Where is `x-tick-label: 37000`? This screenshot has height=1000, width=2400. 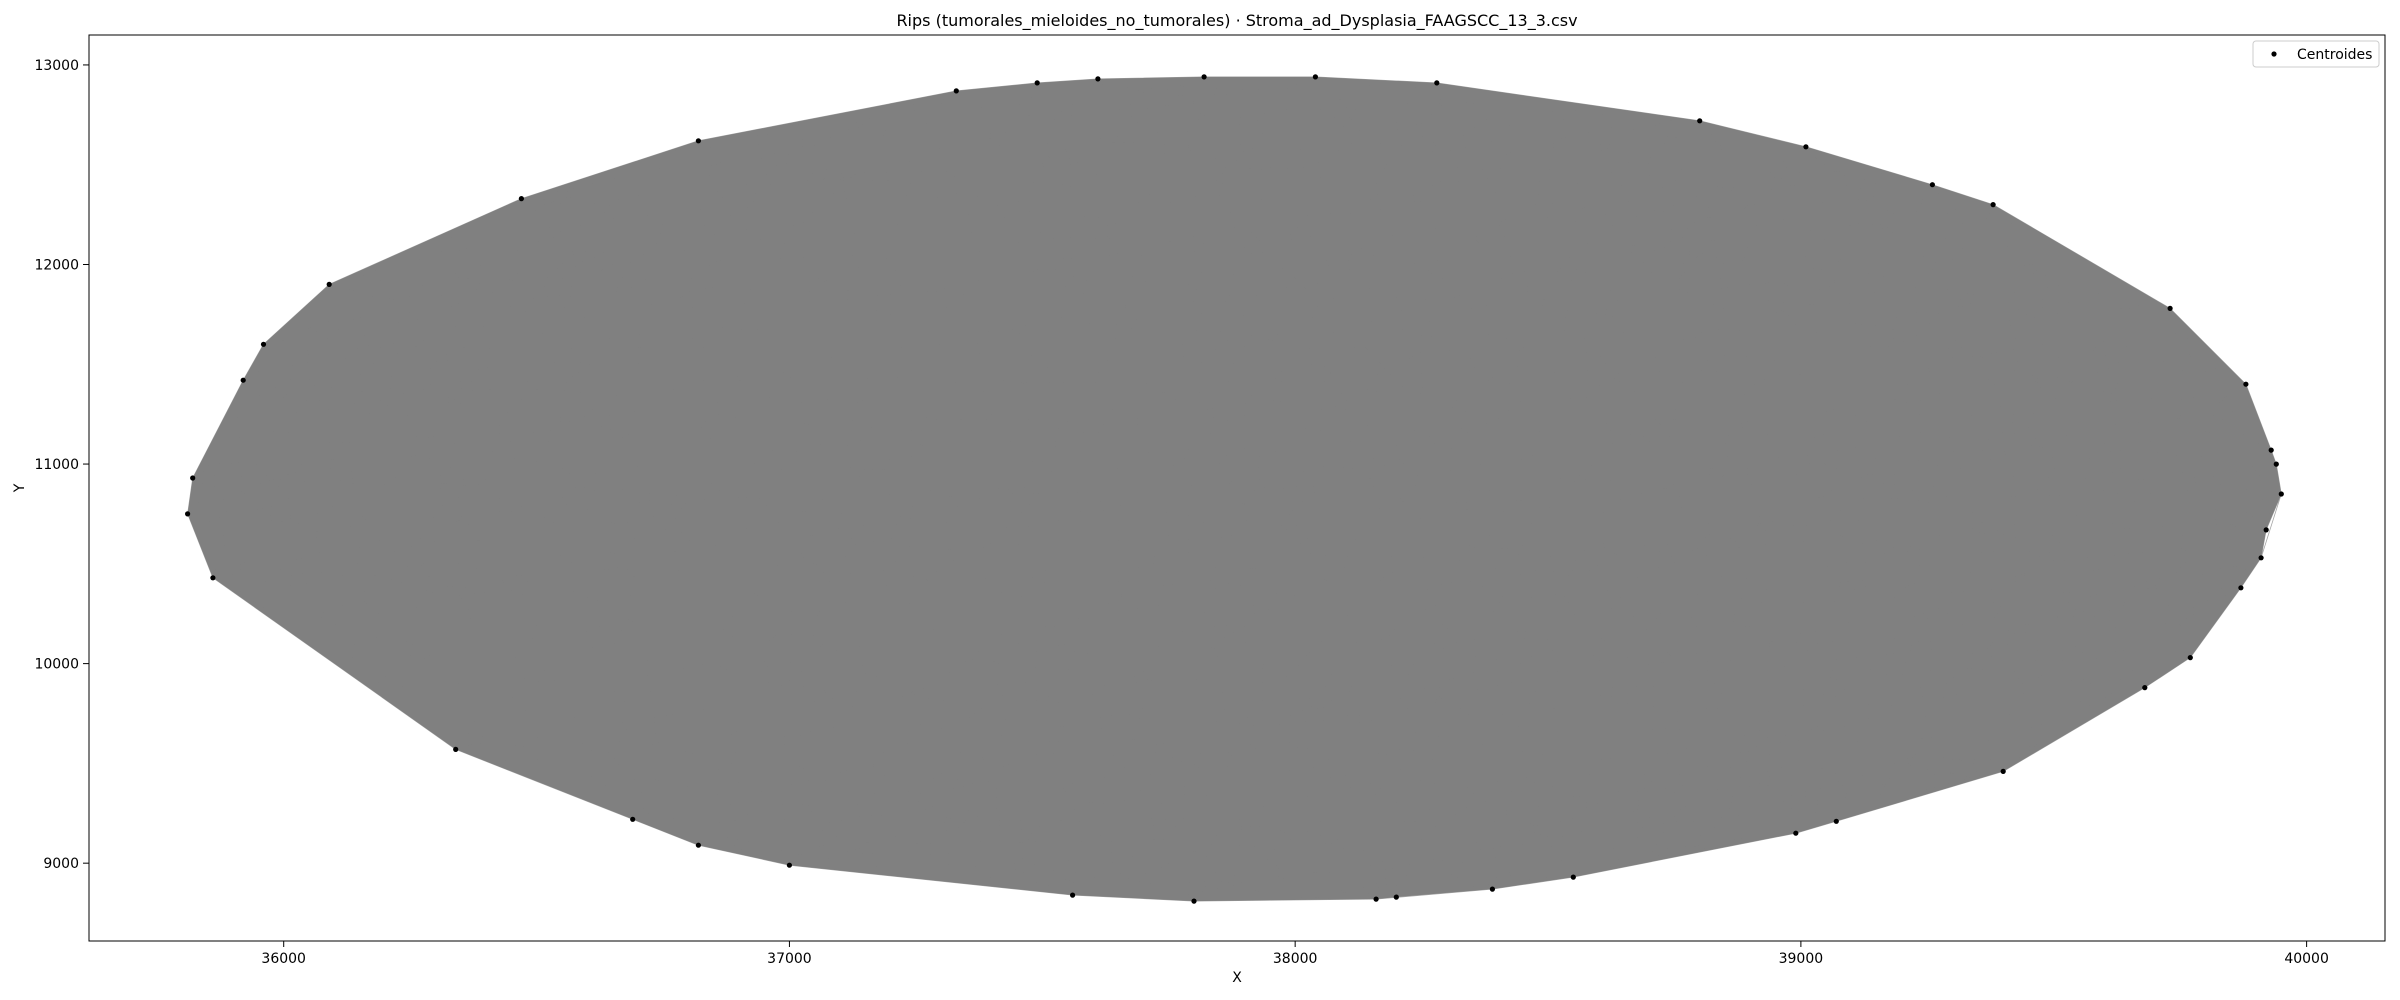 x-tick-label: 37000 is located at coordinates (789, 959).